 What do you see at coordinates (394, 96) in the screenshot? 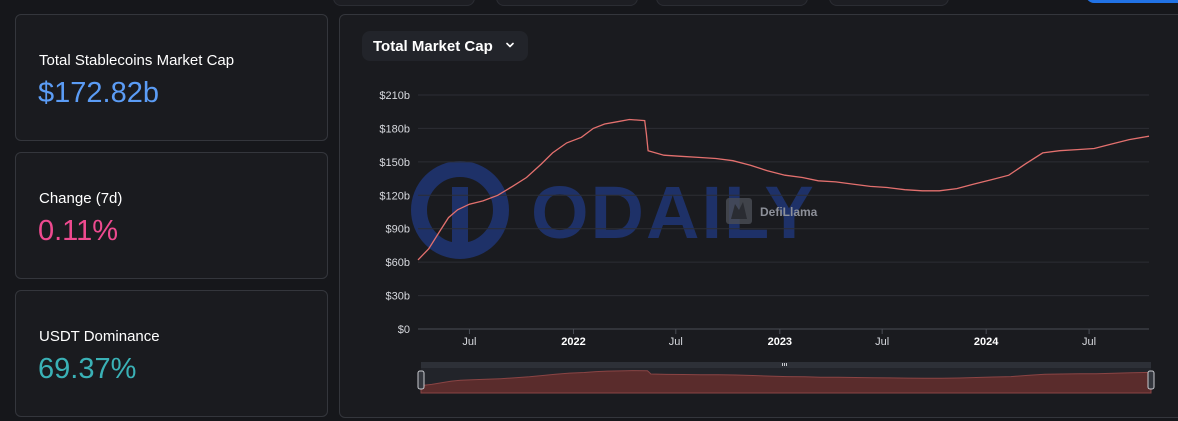
I see `y-tick-label: $210b` at bounding box center [394, 96].